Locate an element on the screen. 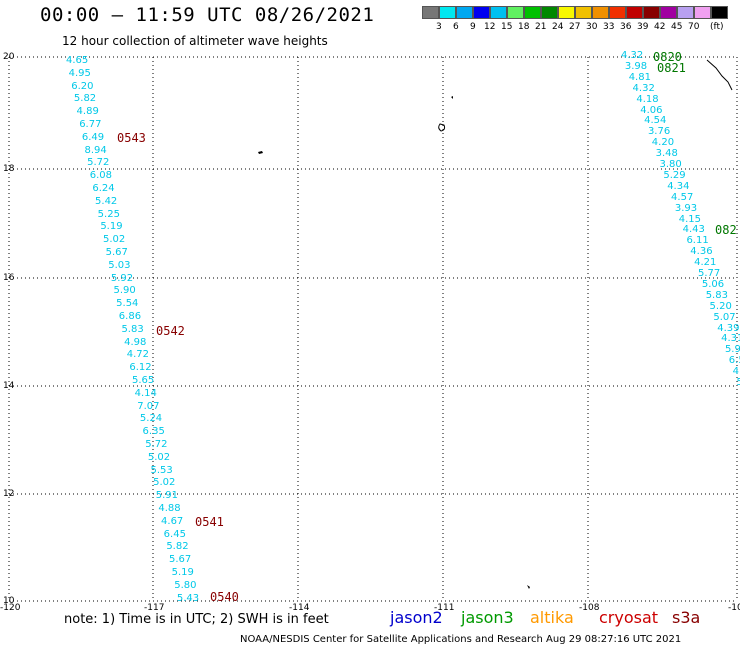 This screenshot has height=650, width=740. color-scale-label: 42 is located at coordinates (660, 27).